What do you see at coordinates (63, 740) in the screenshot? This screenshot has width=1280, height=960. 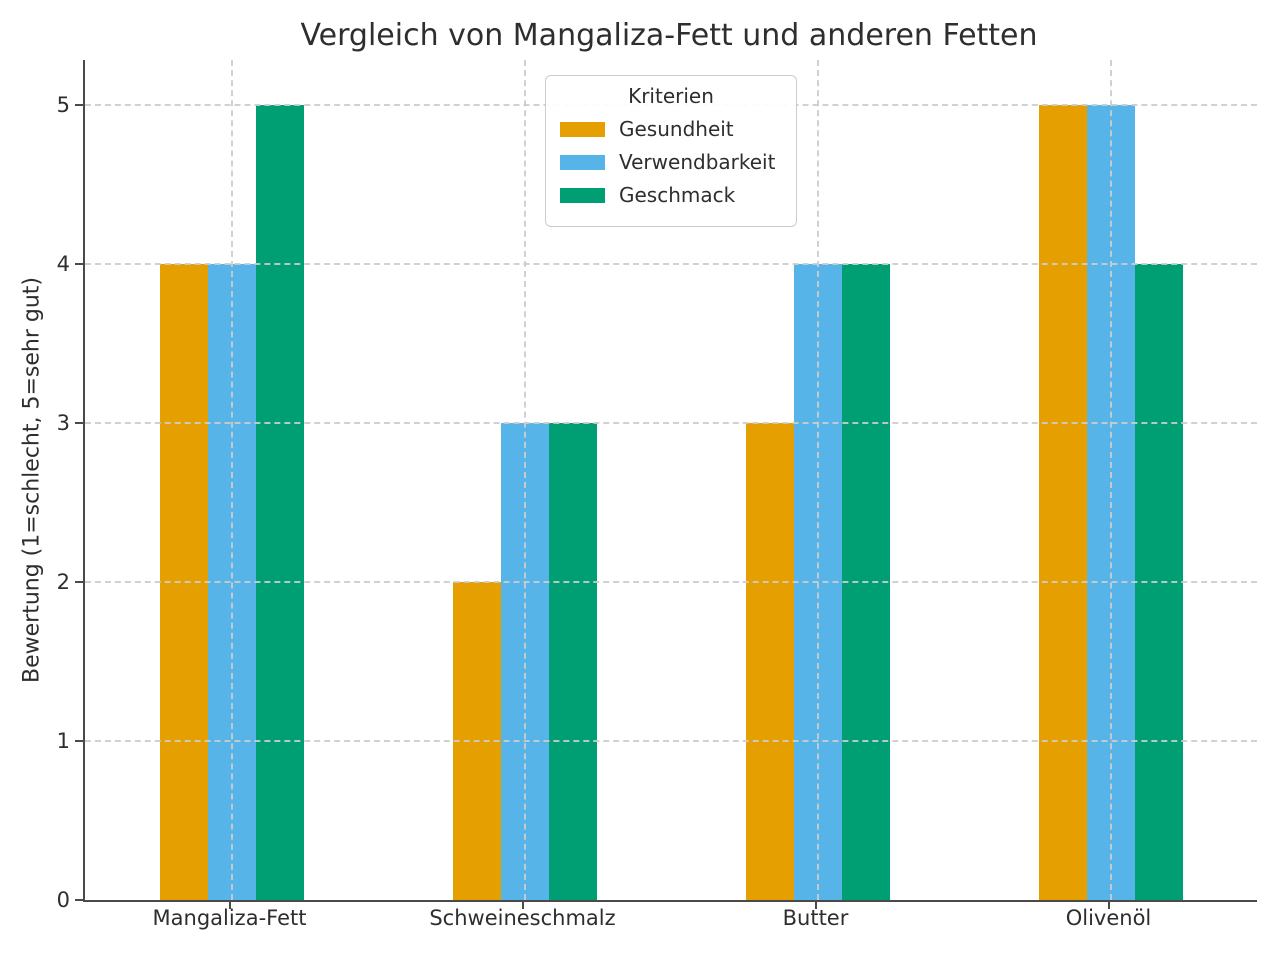 I see `y-tick-label-1: 1` at bounding box center [63, 740].